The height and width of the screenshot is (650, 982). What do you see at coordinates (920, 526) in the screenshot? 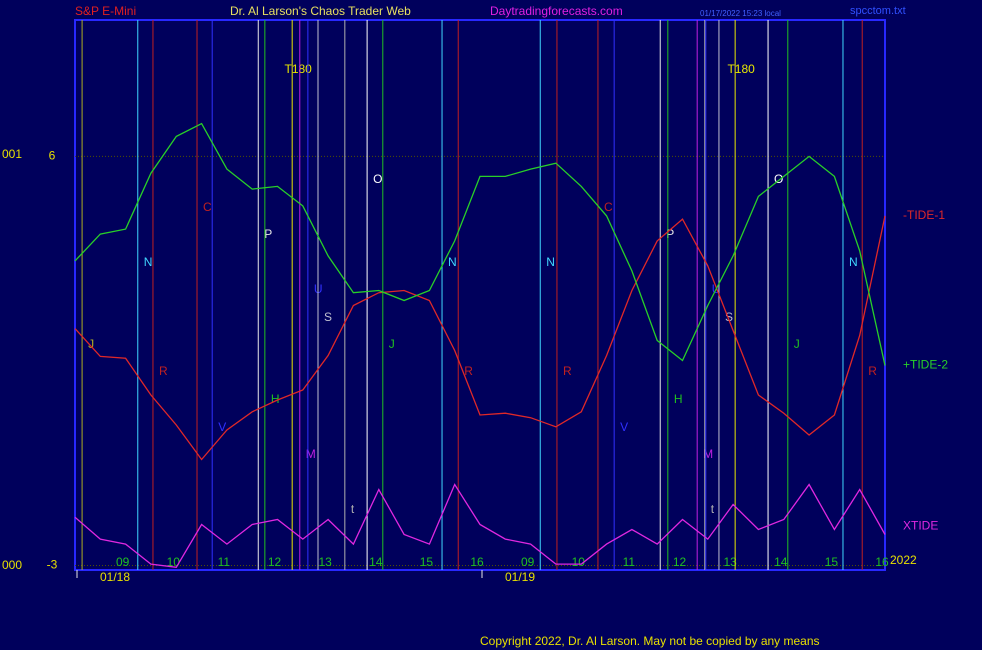
I see `legend-label: XTIDE` at bounding box center [920, 526].